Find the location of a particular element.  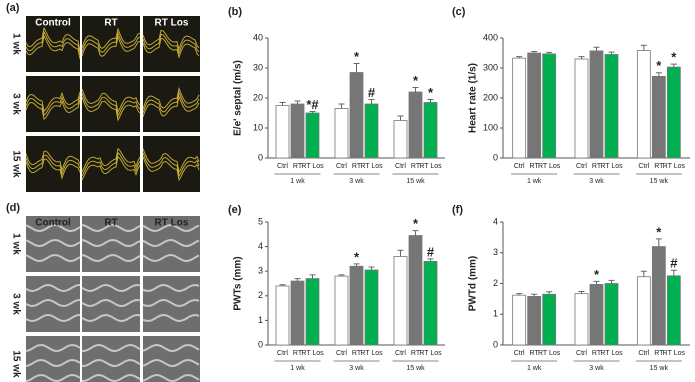

y-tick-label: 200 is located at coordinates (490, 97).